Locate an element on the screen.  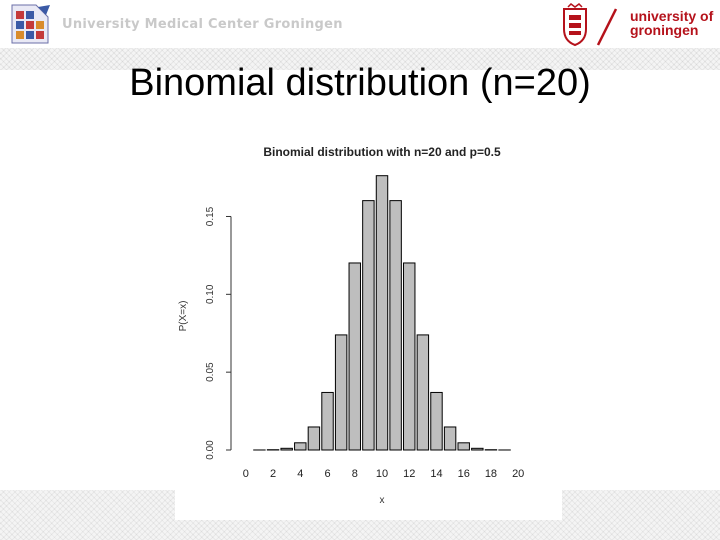
x-tick-label: 14 is located at coordinates (436, 474).